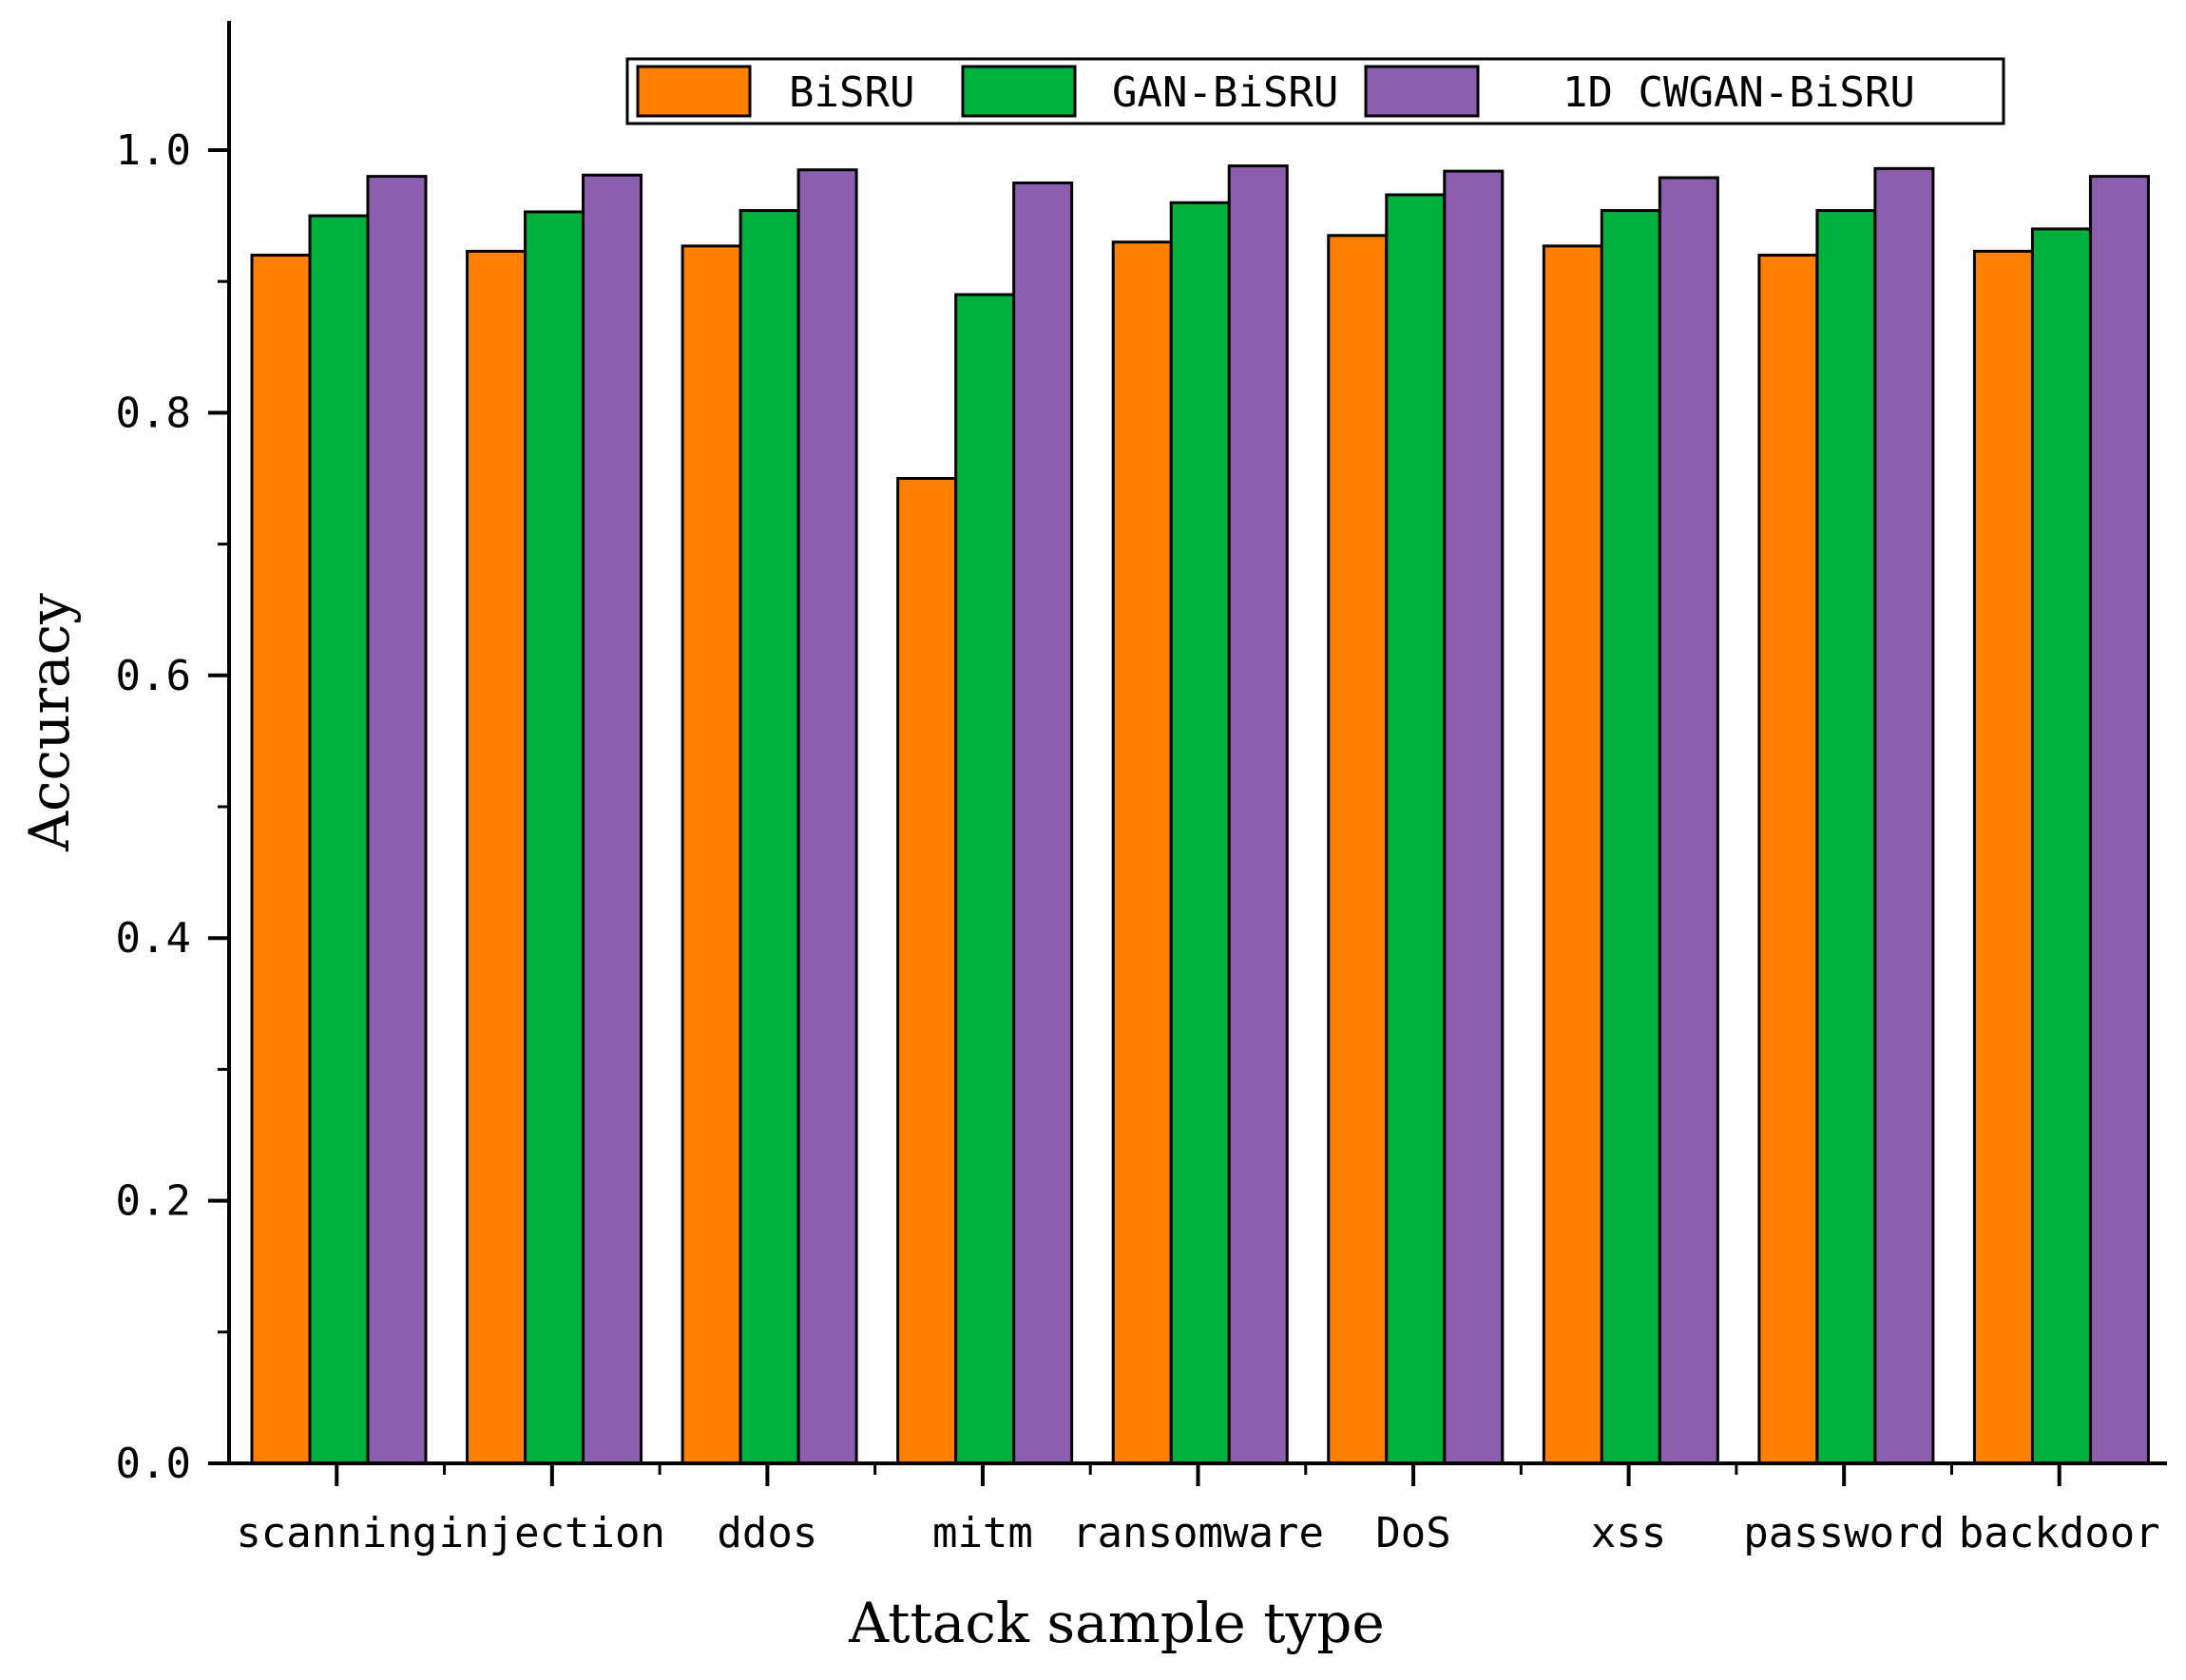  I want to click on y-tick-label: 0.6, so click(153, 676).